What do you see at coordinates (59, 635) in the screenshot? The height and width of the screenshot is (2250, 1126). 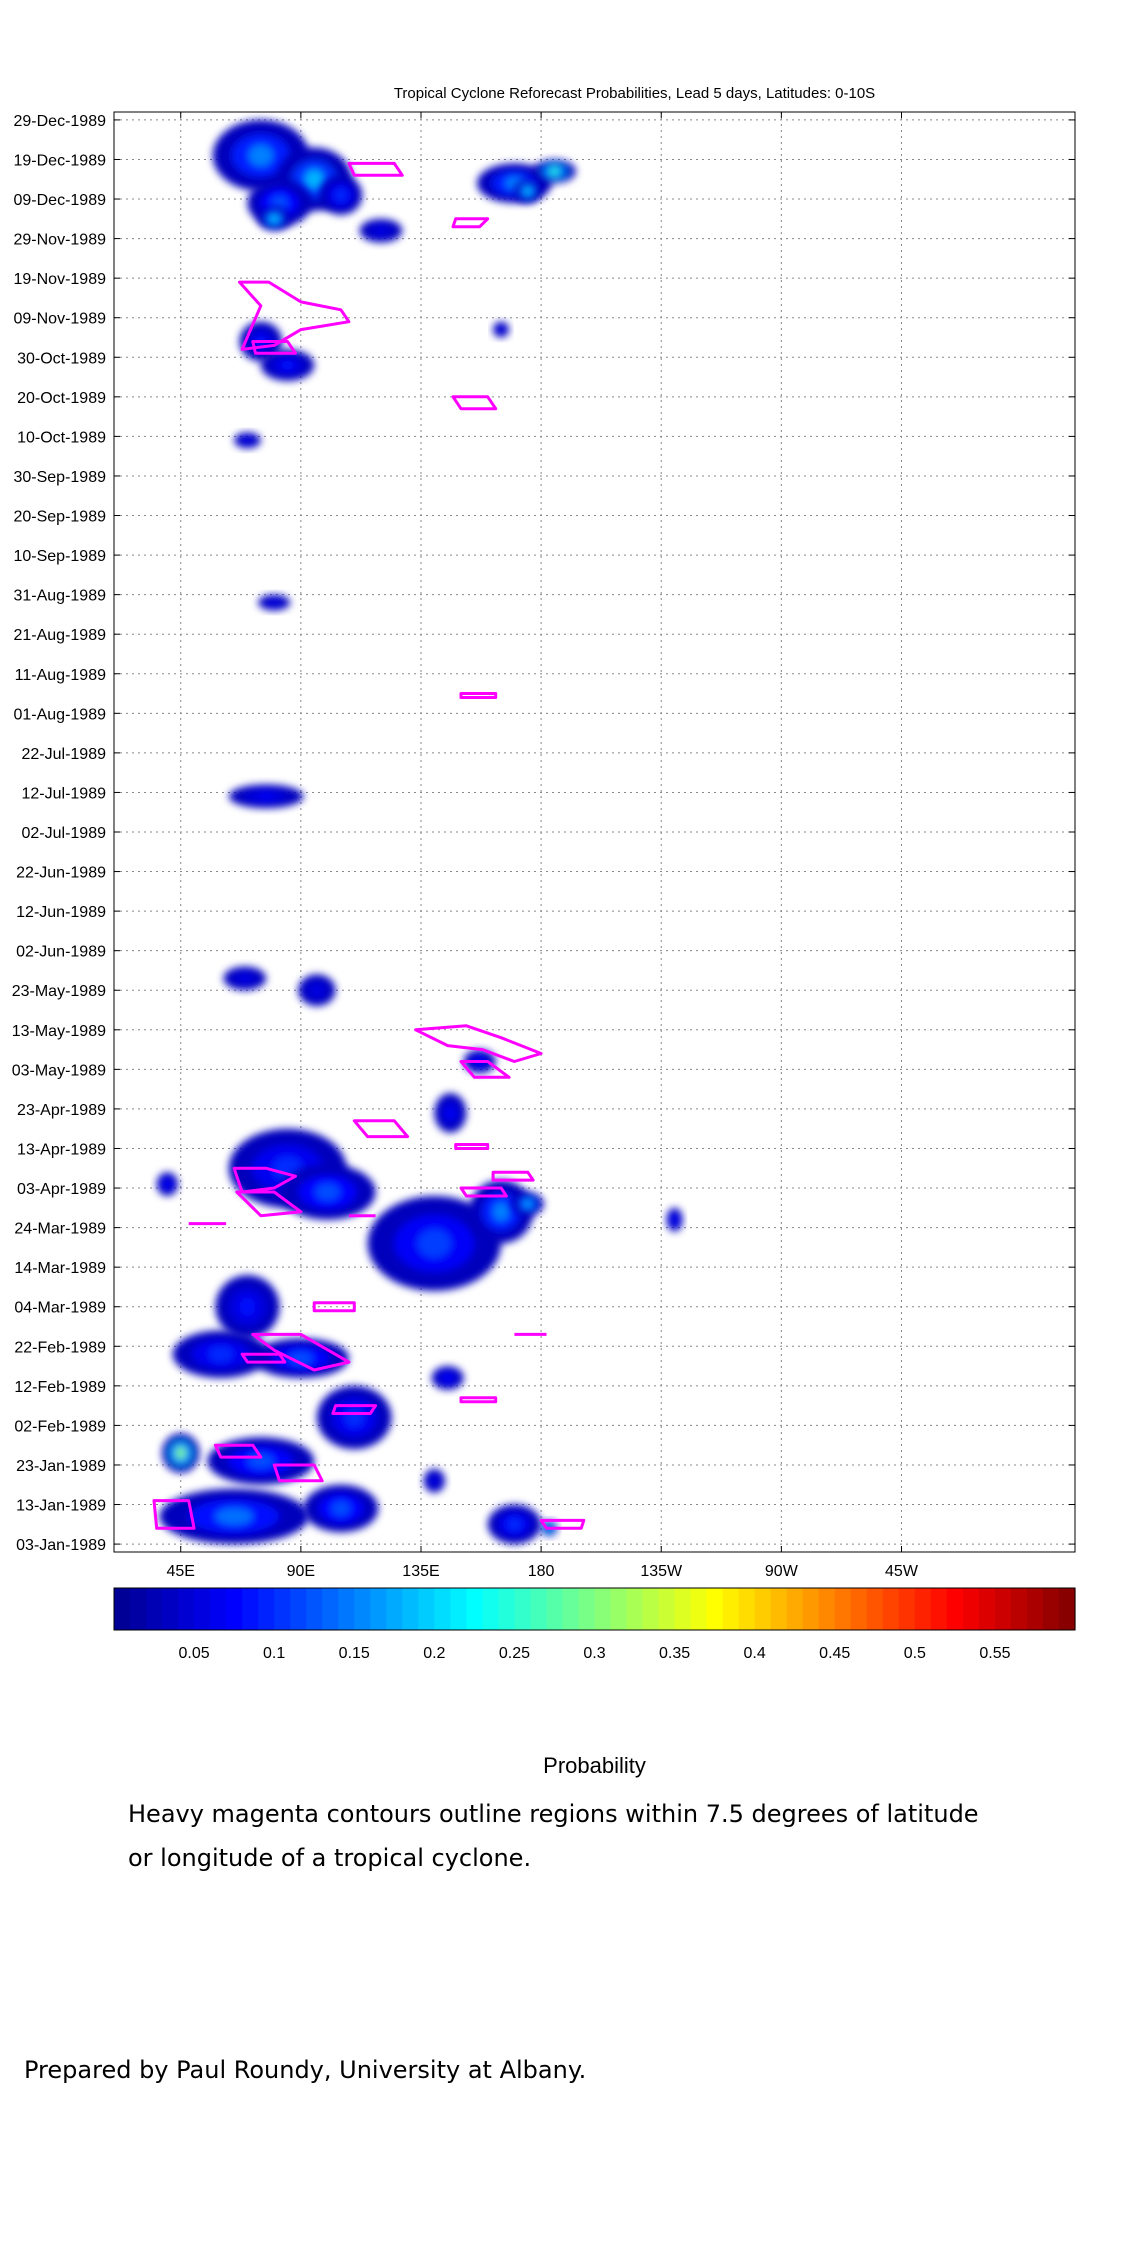 I see `y-tick-label: 21-Aug-1989` at bounding box center [59, 635].